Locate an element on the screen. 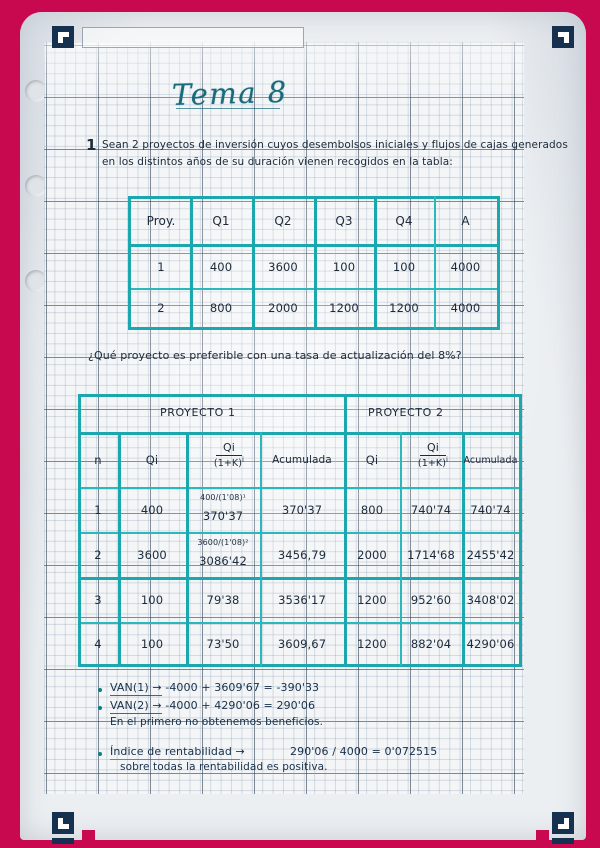 The image size is (600, 848). registration-bar-bottom-right is located at coordinates (563, 841).